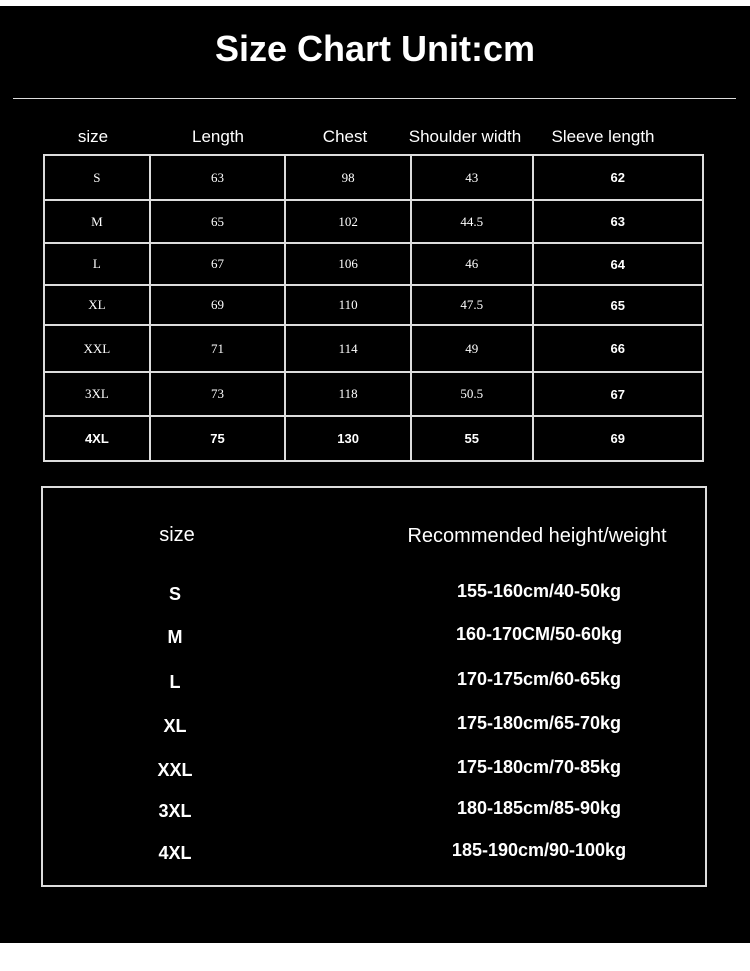 The image size is (750, 971). Describe the element at coordinates (375, 48) in the screenshot. I see `page-title: Size Chart Unit:cm` at that location.